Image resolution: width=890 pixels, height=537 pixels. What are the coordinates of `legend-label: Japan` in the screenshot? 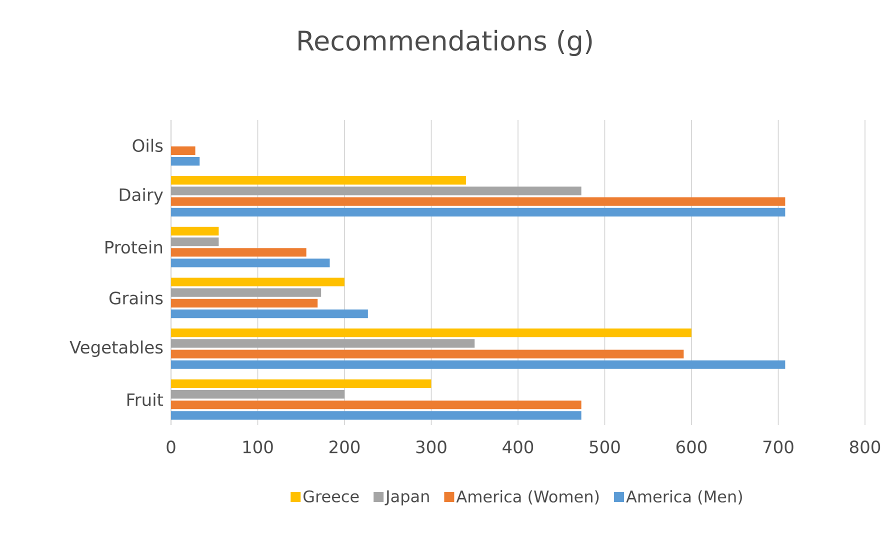 It's located at (406, 498).